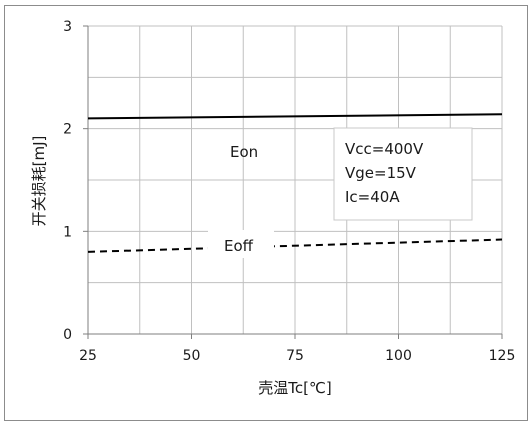 The height and width of the screenshot is (425, 532). Describe the element at coordinates (295, 116) in the screenshot. I see `series-line-eon` at that location.